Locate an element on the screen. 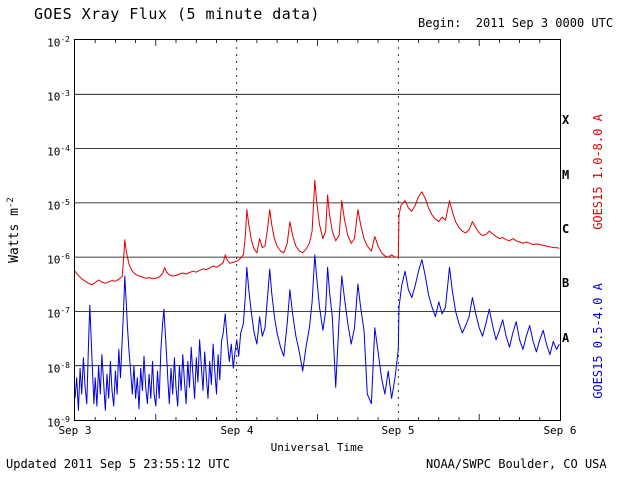  y-tick-exponent: -2 is located at coordinates (65, 39).